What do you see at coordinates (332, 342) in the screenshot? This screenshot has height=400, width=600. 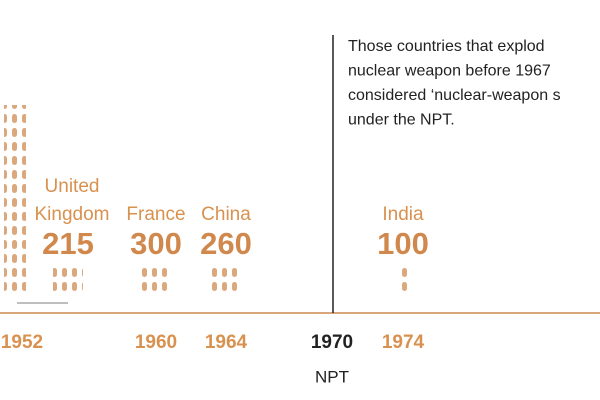 I see `npt-year: 1970` at bounding box center [332, 342].